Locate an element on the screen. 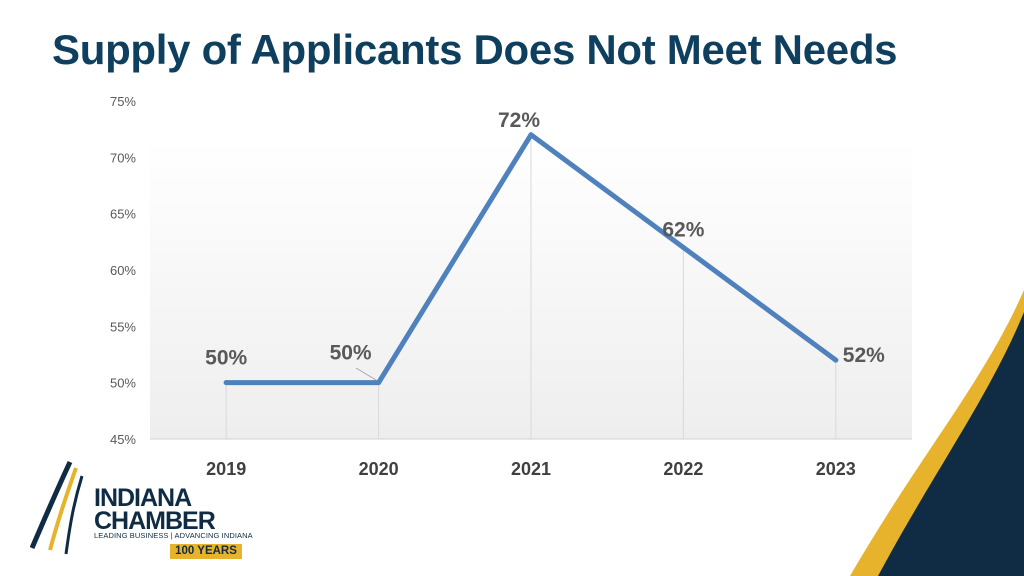 The width and height of the screenshot is (1024, 576). x-tick-label: 2023 is located at coordinates (836, 469).